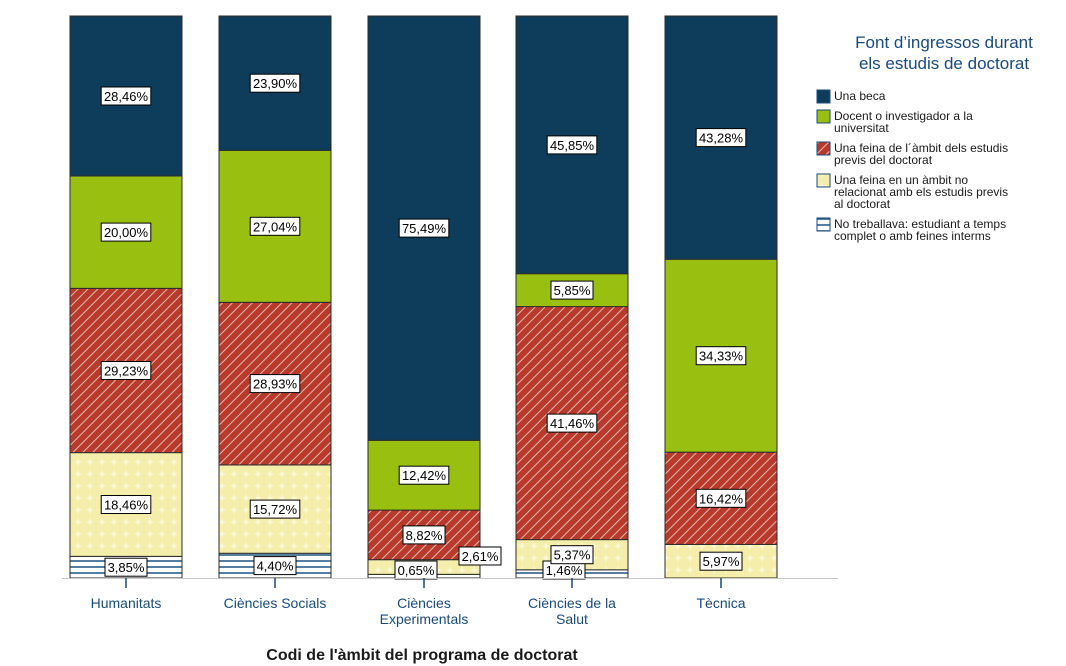 The width and height of the screenshot is (1066, 666). I want to click on svg-text: 75,49%, so click(424, 228).